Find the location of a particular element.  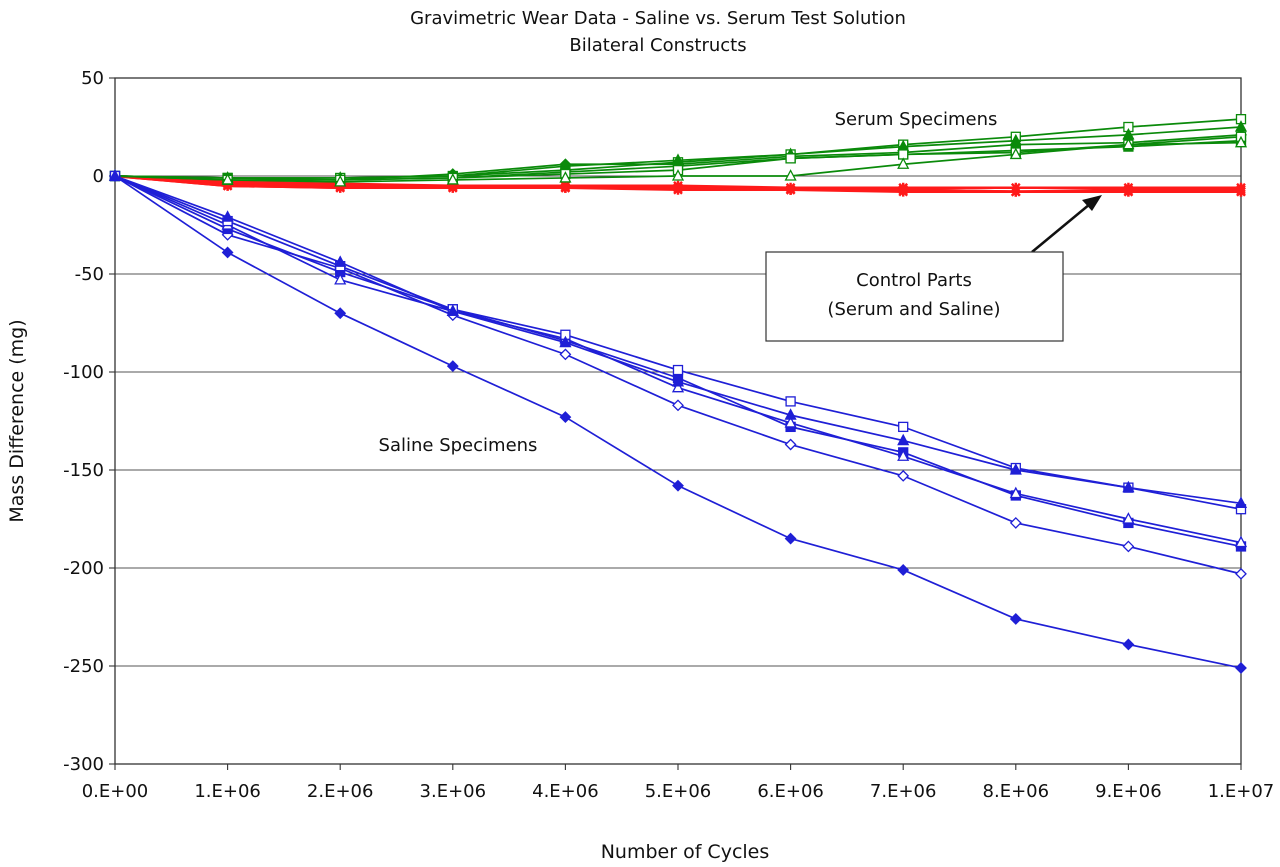

y-tick-label: -300 is located at coordinates (83, 764).